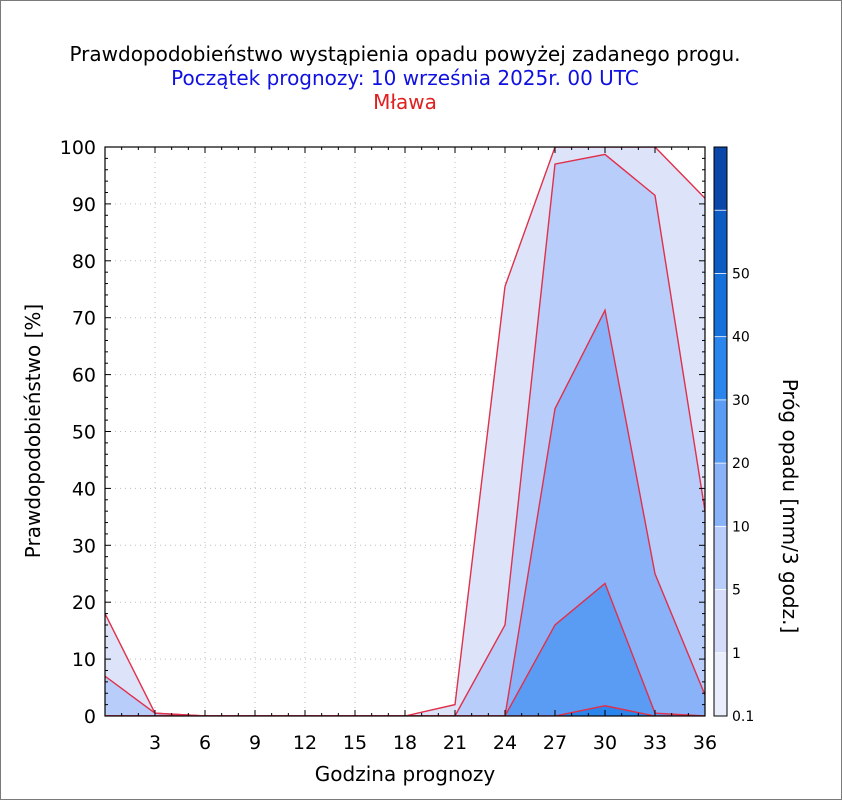  I want to click on x-tick-label: 24, so click(505, 743).